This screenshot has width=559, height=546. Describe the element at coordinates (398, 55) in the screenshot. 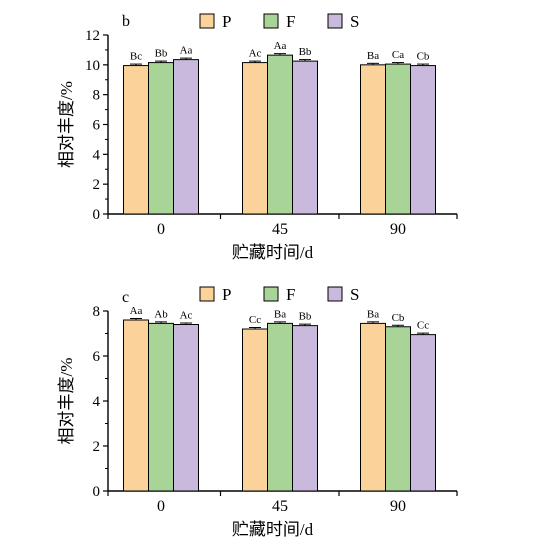

I see `significance-label: Ca` at that location.